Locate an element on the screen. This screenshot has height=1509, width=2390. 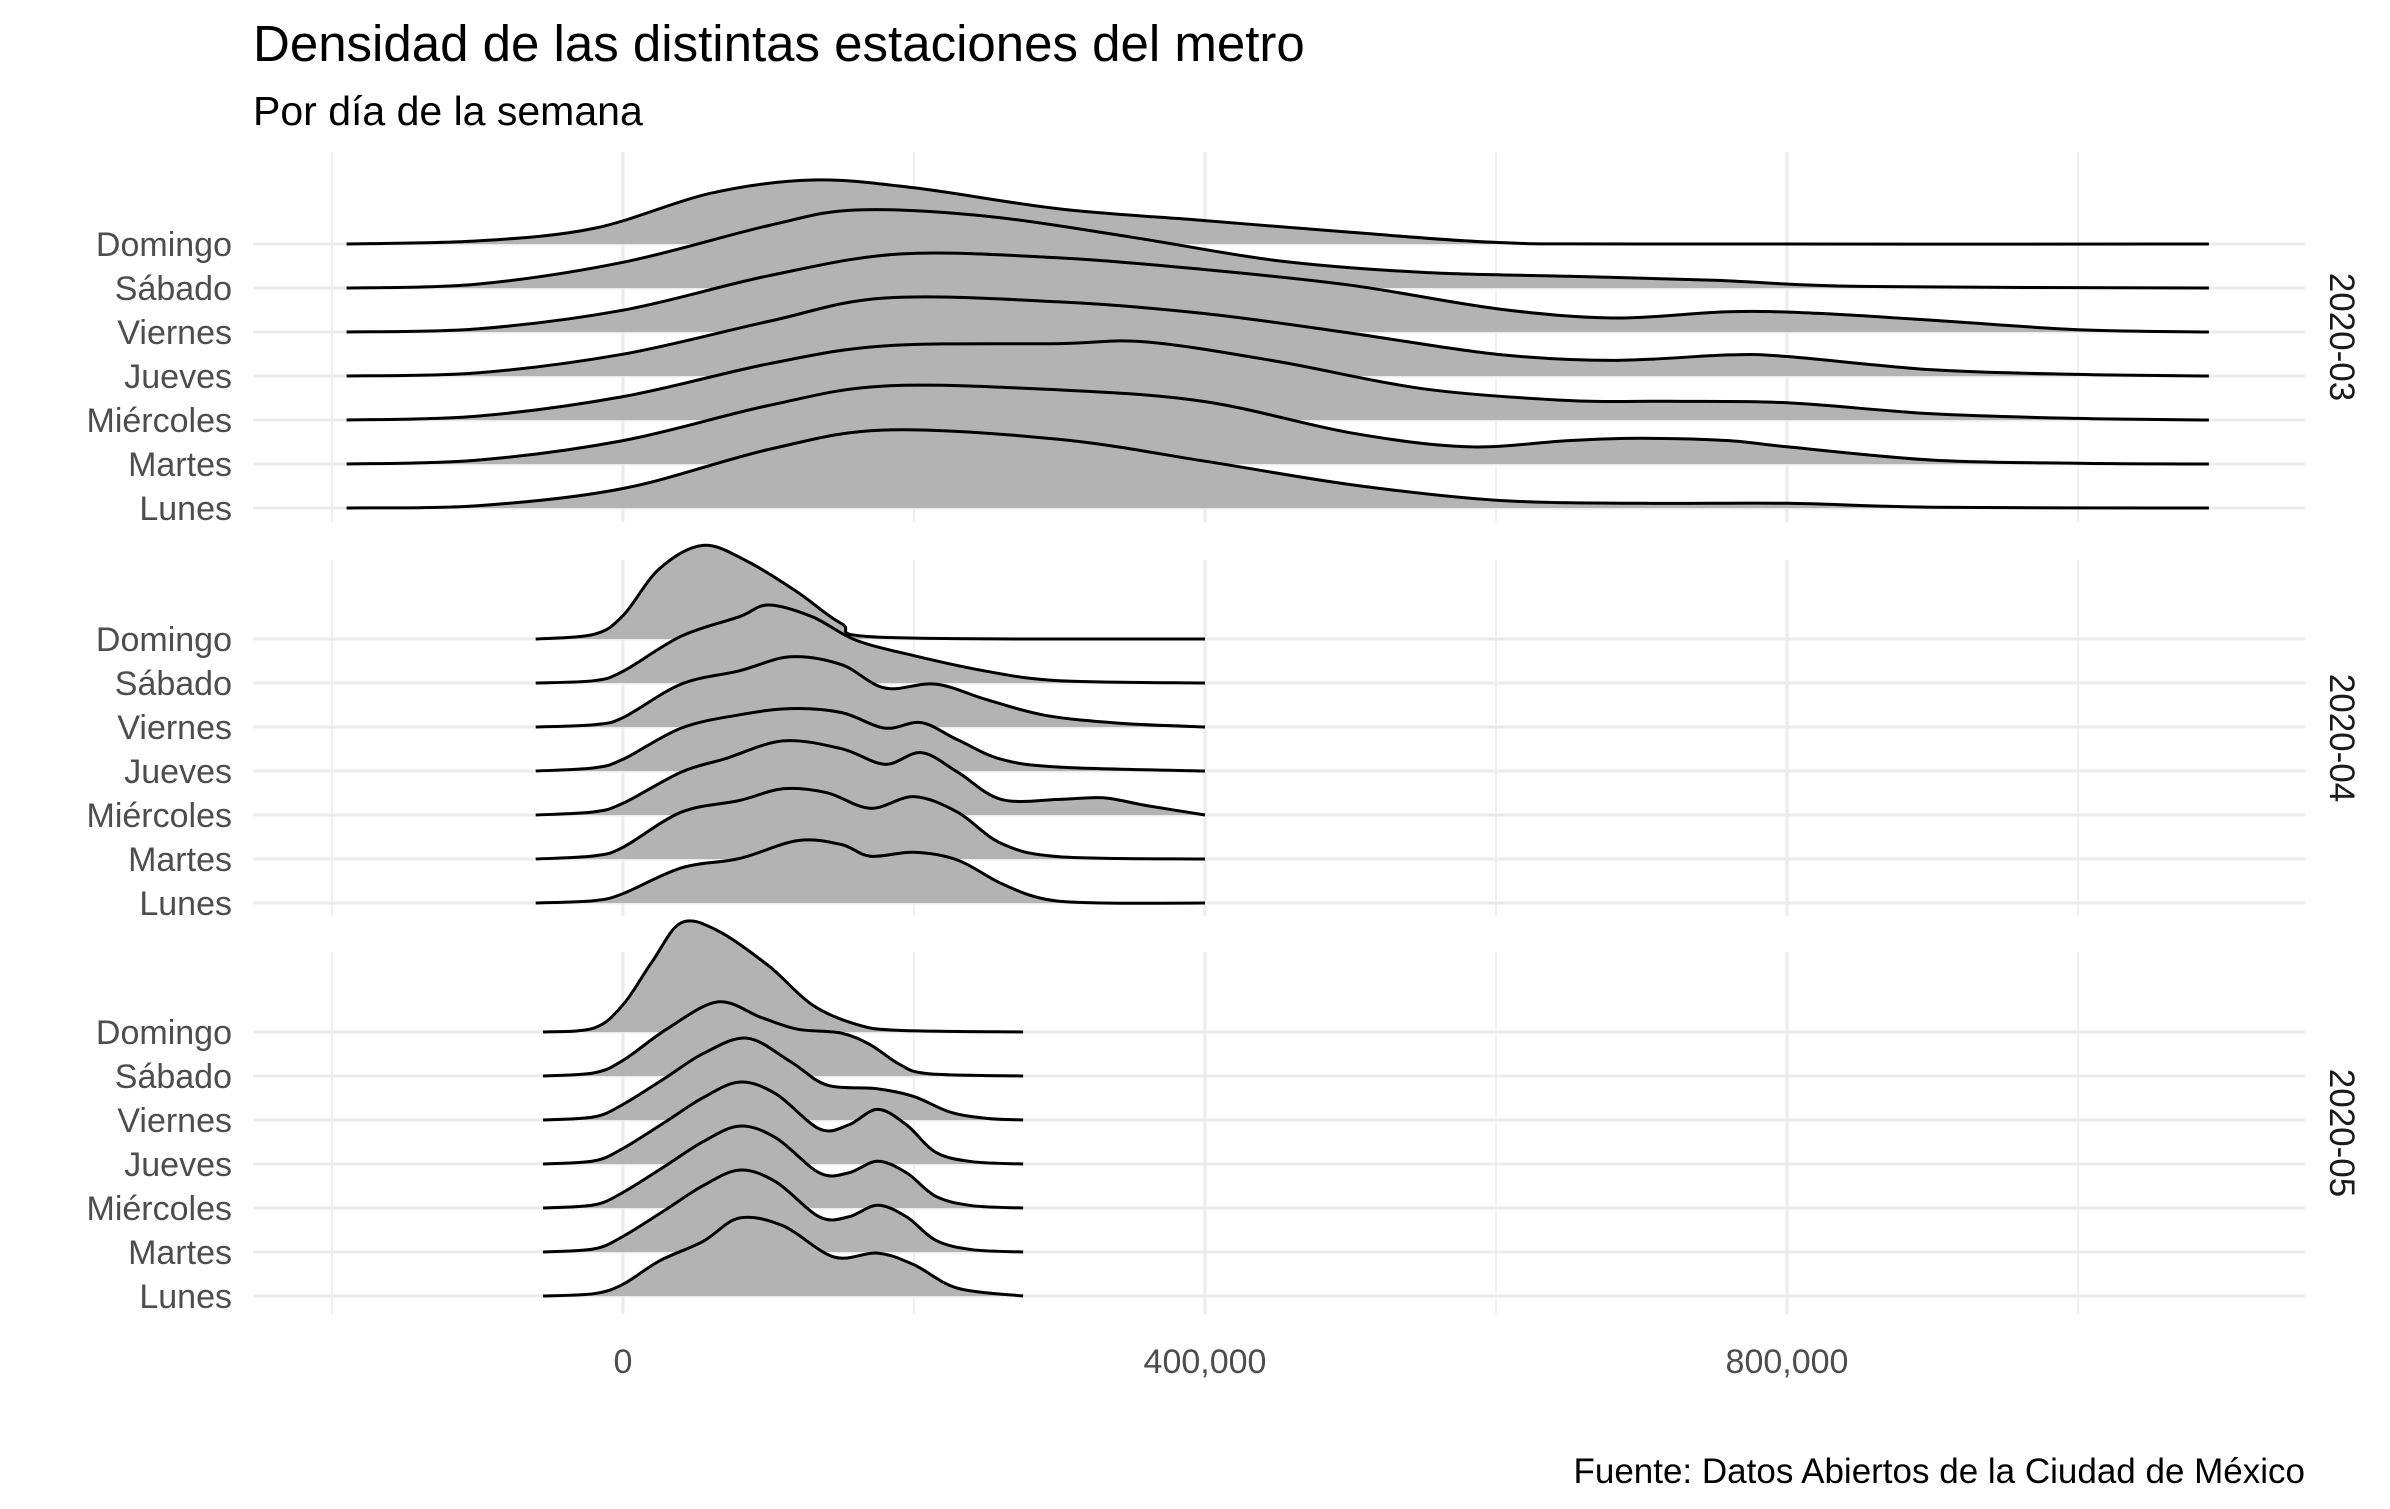
ridge-line-2020-04-Jueves is located at coordinates (870, 740).